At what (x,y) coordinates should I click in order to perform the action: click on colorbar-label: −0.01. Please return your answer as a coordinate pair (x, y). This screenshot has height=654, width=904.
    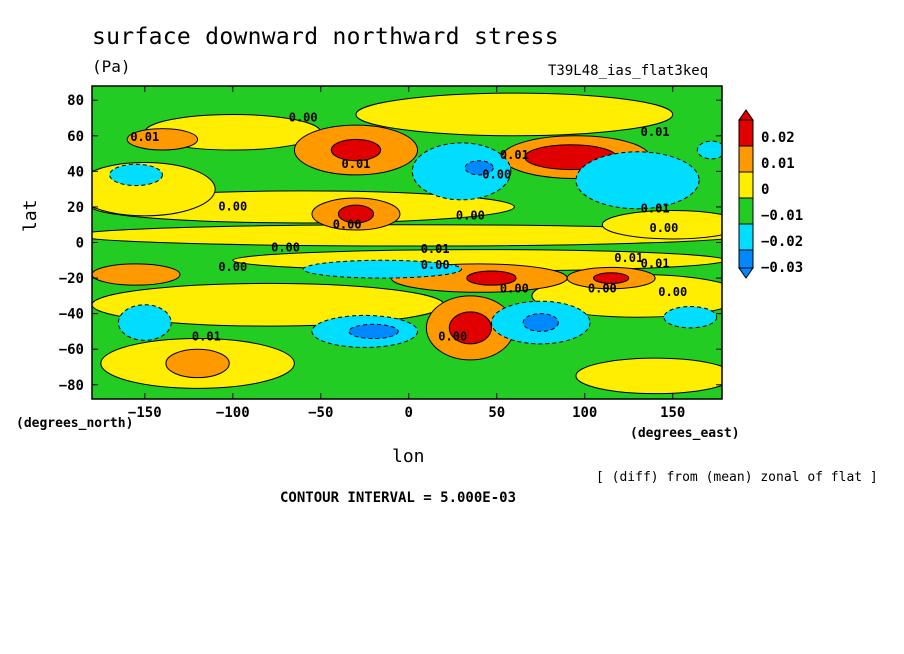
    Looking at the image, I should click on (782, 216).